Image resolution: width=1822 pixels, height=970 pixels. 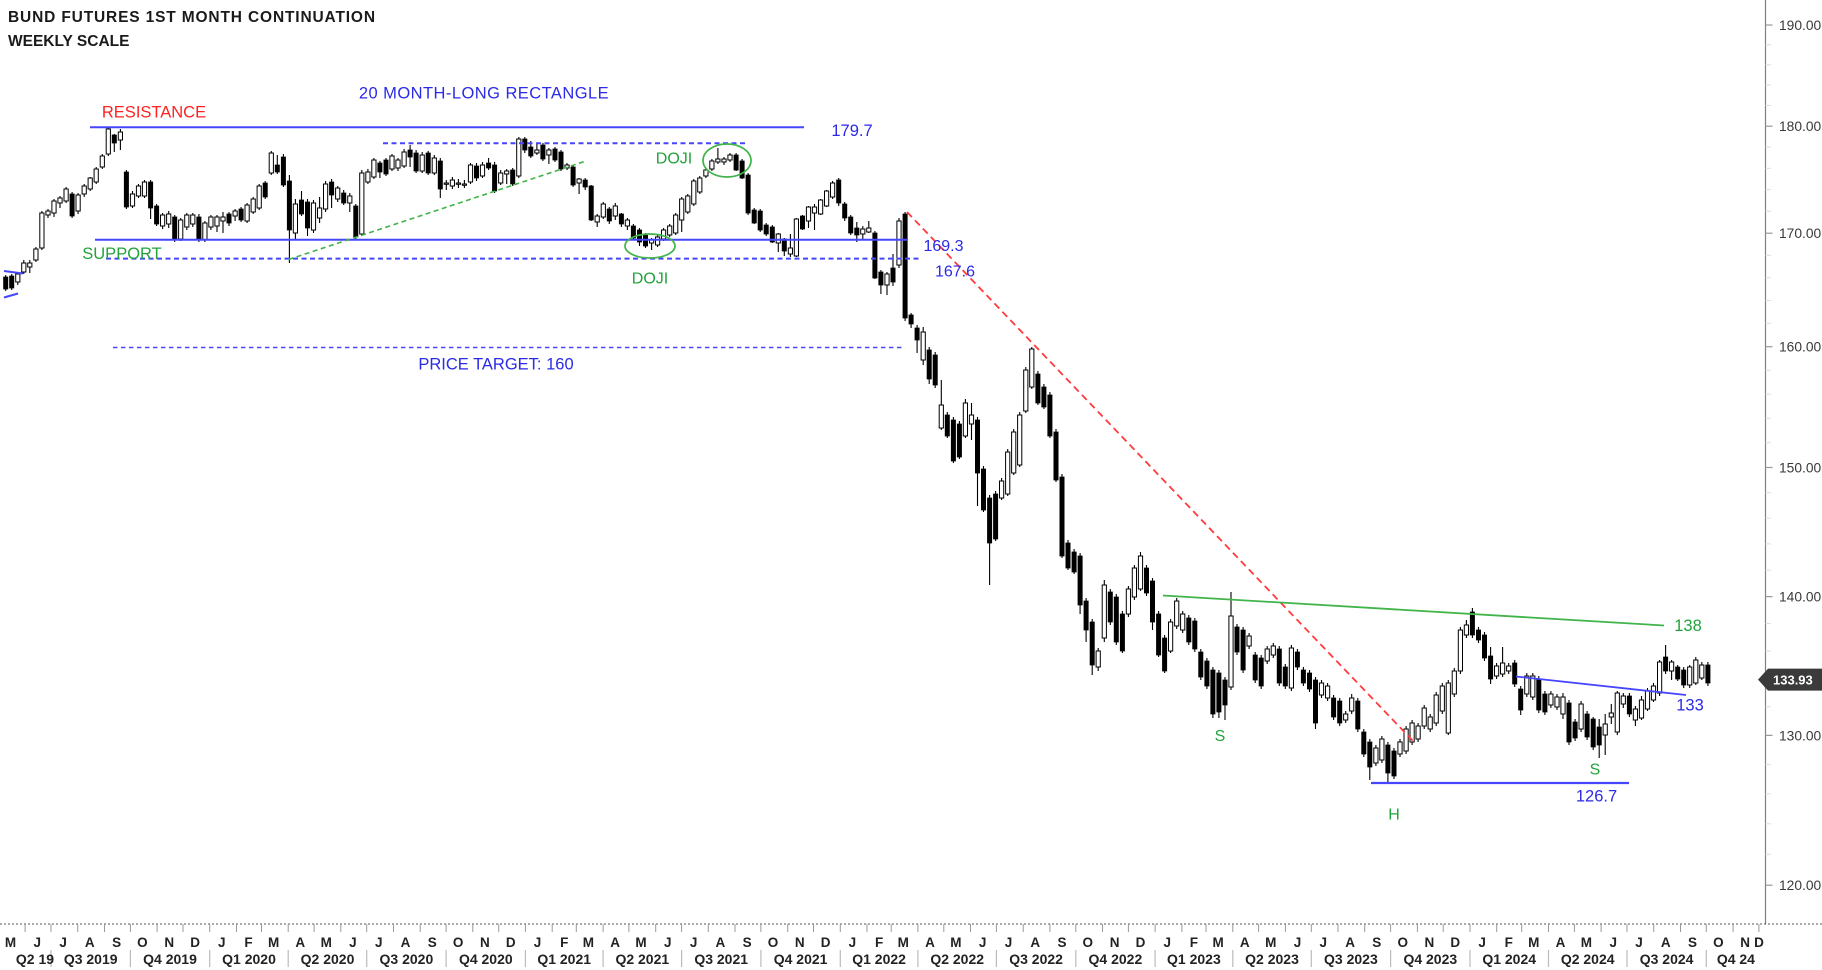 I want to click on svg-text: 170.00, so click(x=1800, y=233).